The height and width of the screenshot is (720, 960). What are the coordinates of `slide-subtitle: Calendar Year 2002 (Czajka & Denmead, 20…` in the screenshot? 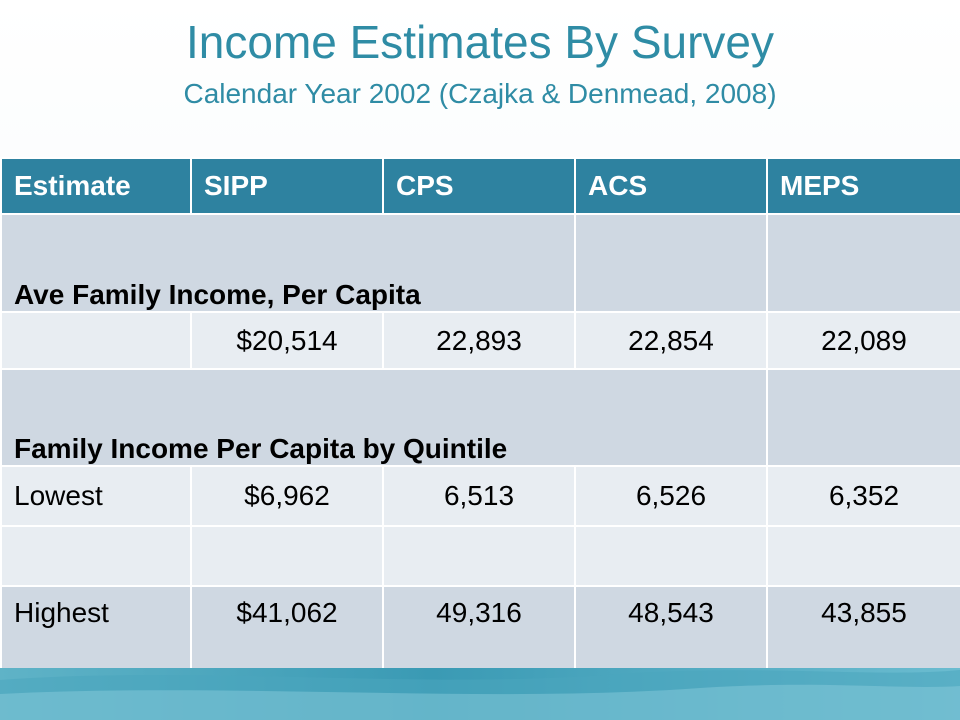 It's located at (480, 93).